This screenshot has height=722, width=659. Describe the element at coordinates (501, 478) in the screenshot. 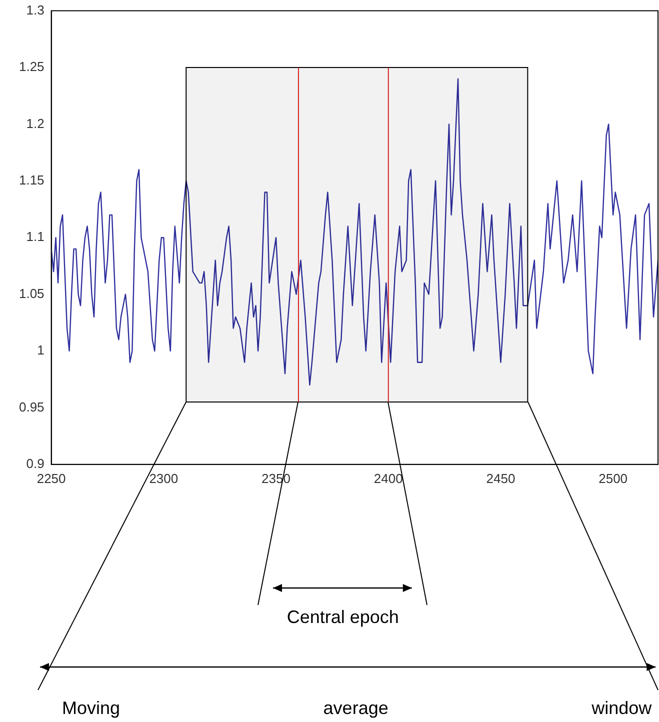

I see `x-tick-label: 2450` at that location.